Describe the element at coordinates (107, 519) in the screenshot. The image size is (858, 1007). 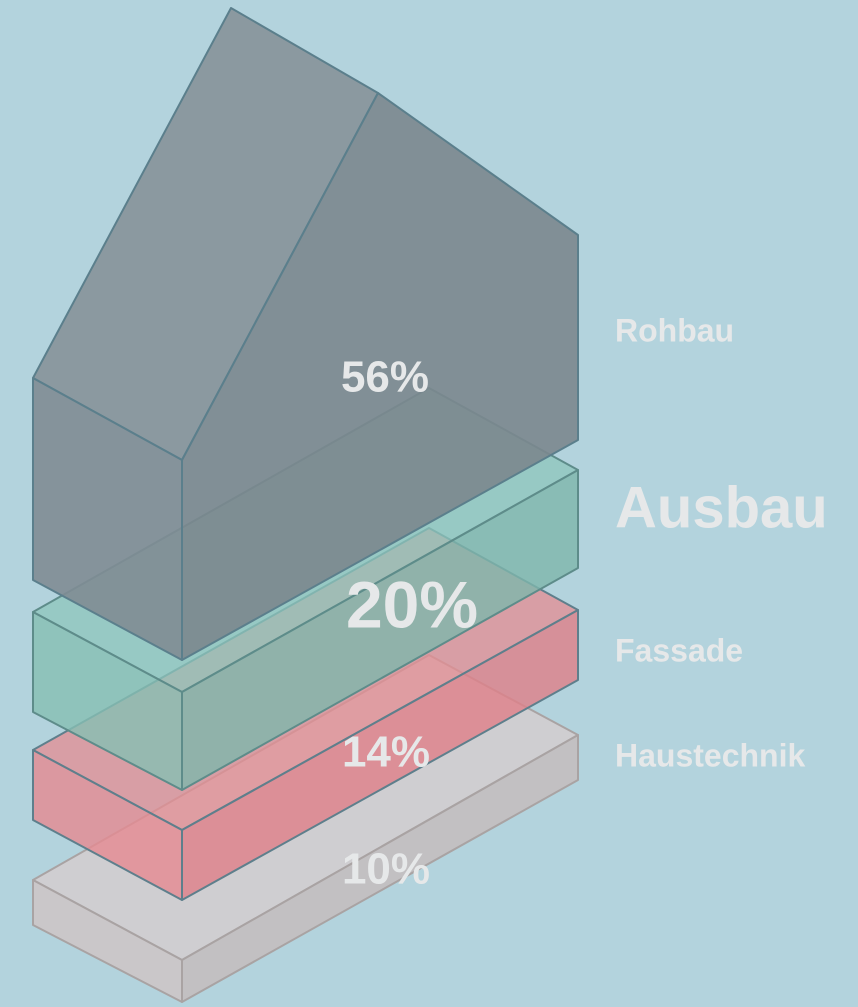
I see `side-wall` at that location.